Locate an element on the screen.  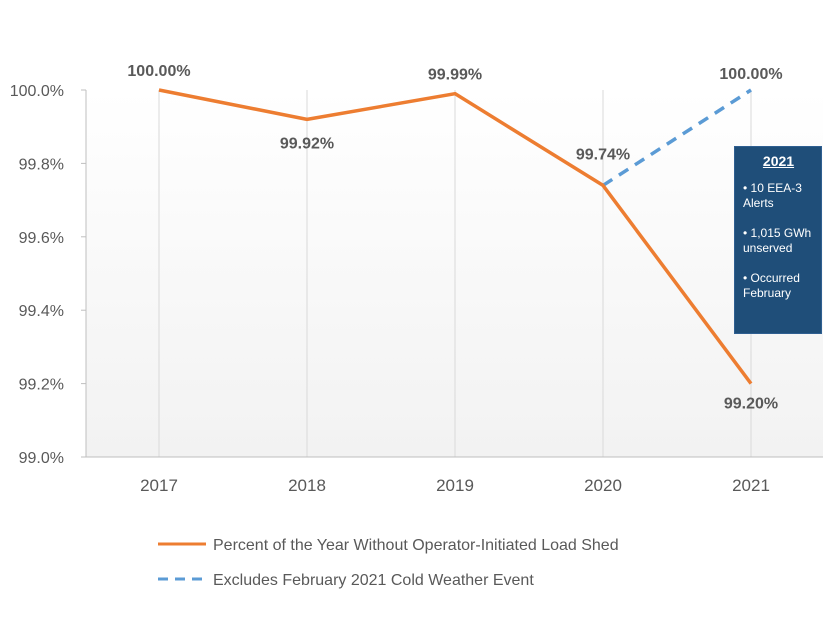
series-excludes-line is located at coordinates (677, 137).